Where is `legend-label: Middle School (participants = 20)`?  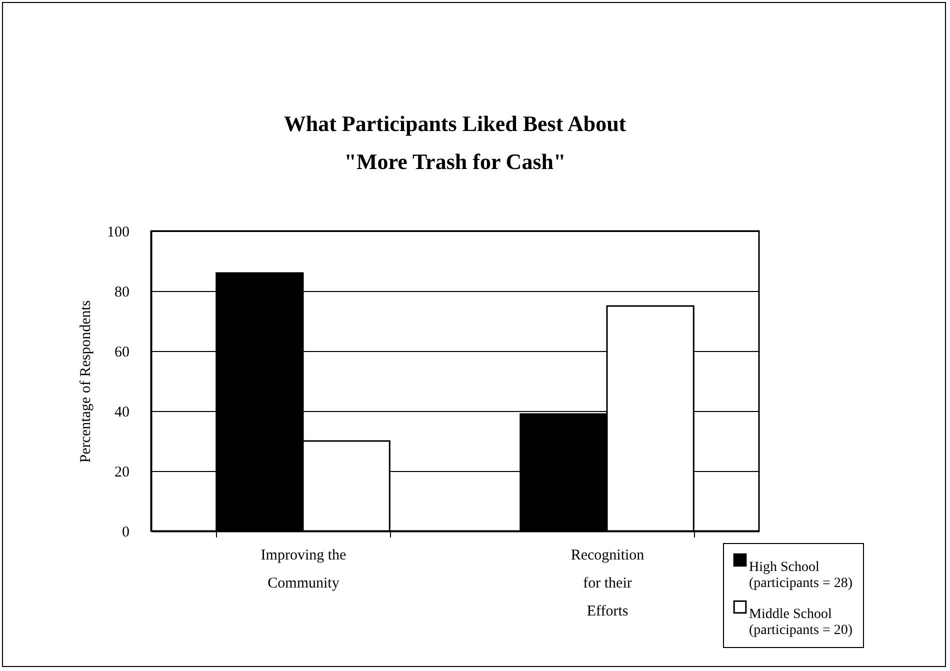
legend-label: Middle School (participants = 20) is located at coordinates (801, 622).